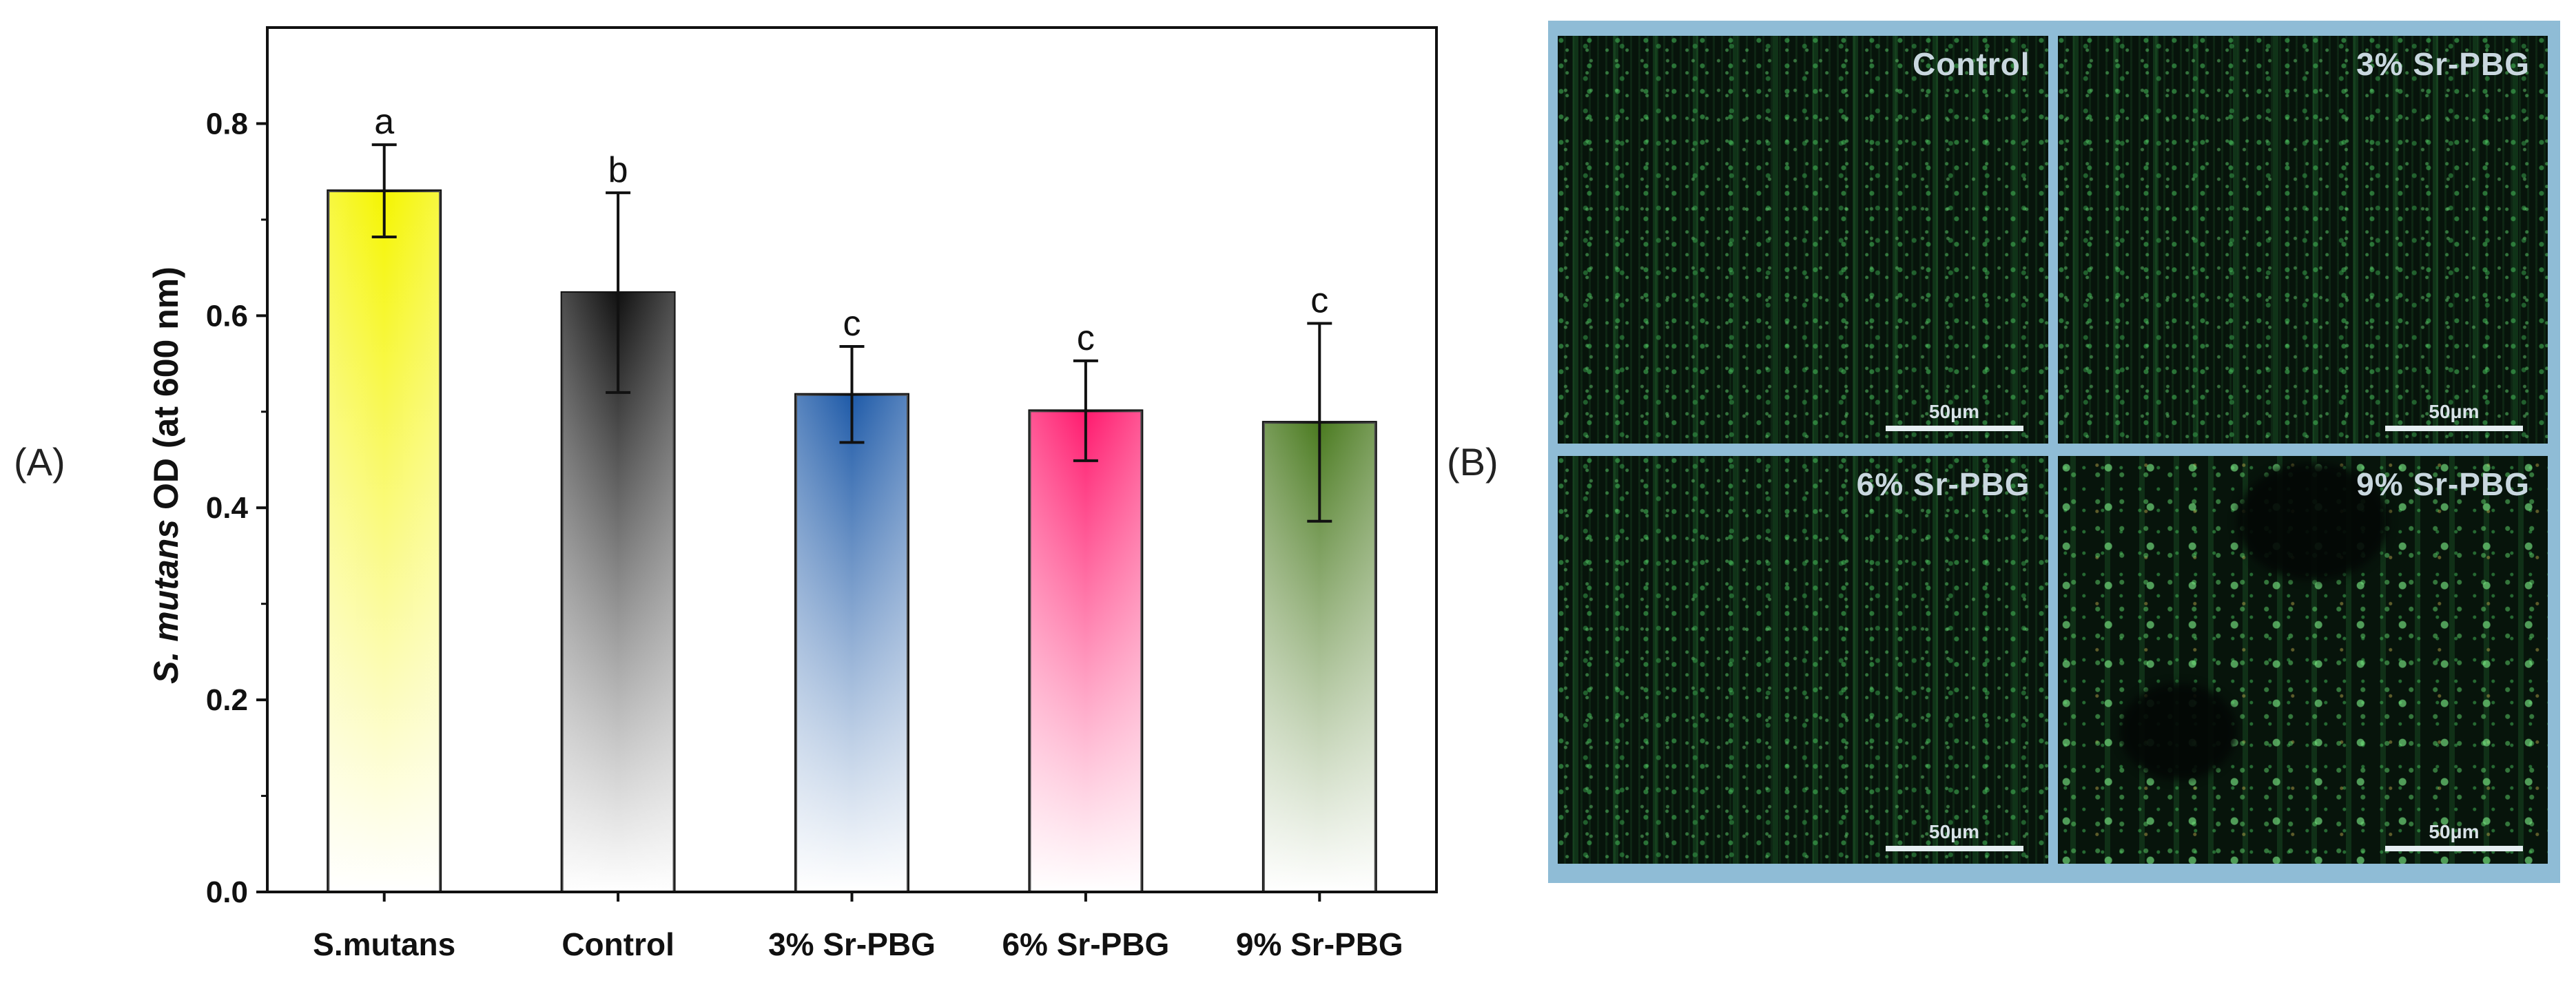 The width and height of the screenshot is (2576, 987). I want to click on y-tick-label-4: 0.8, so click(227, 124).